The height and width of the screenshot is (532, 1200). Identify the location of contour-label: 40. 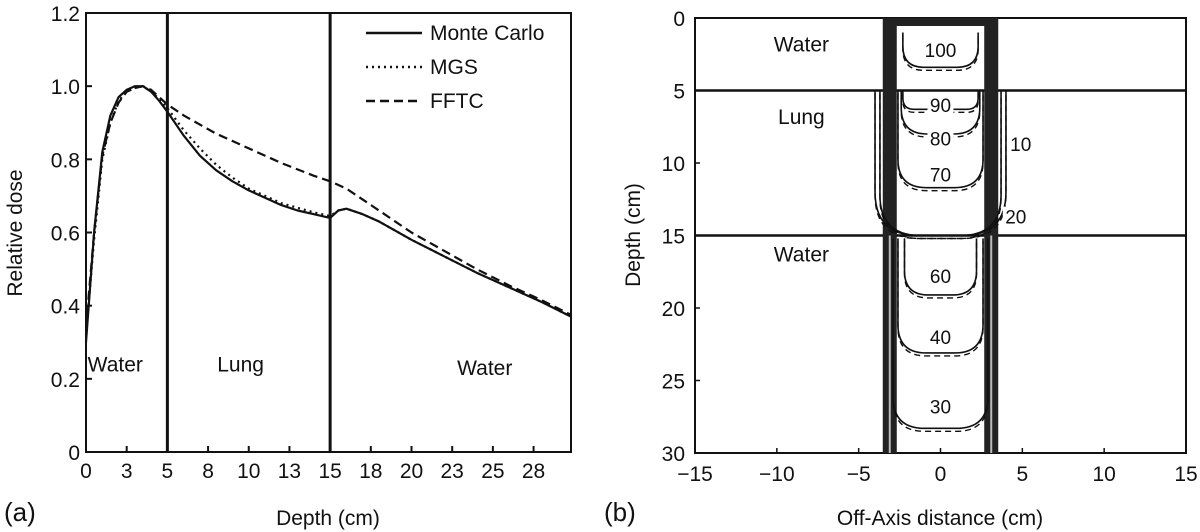
(940, 338).